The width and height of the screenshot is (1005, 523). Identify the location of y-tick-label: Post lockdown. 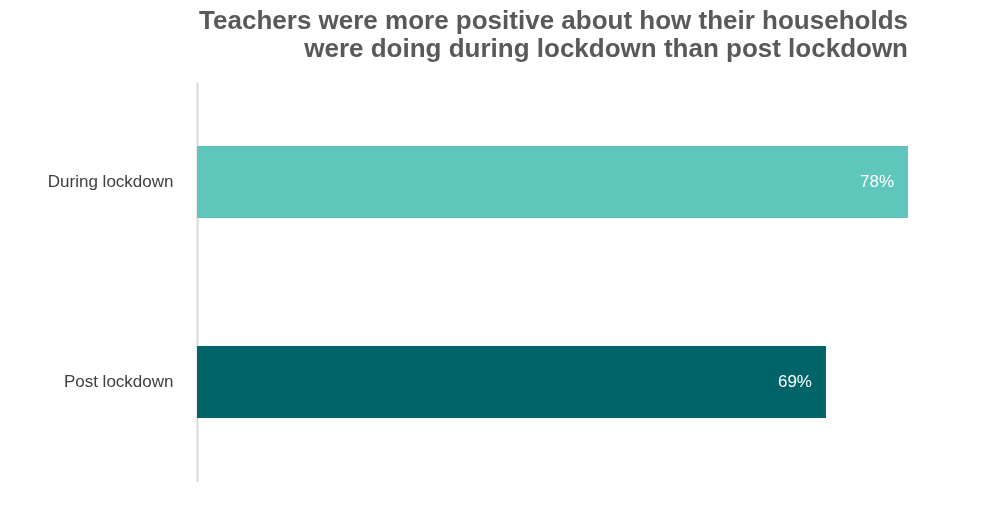
(118, 381).